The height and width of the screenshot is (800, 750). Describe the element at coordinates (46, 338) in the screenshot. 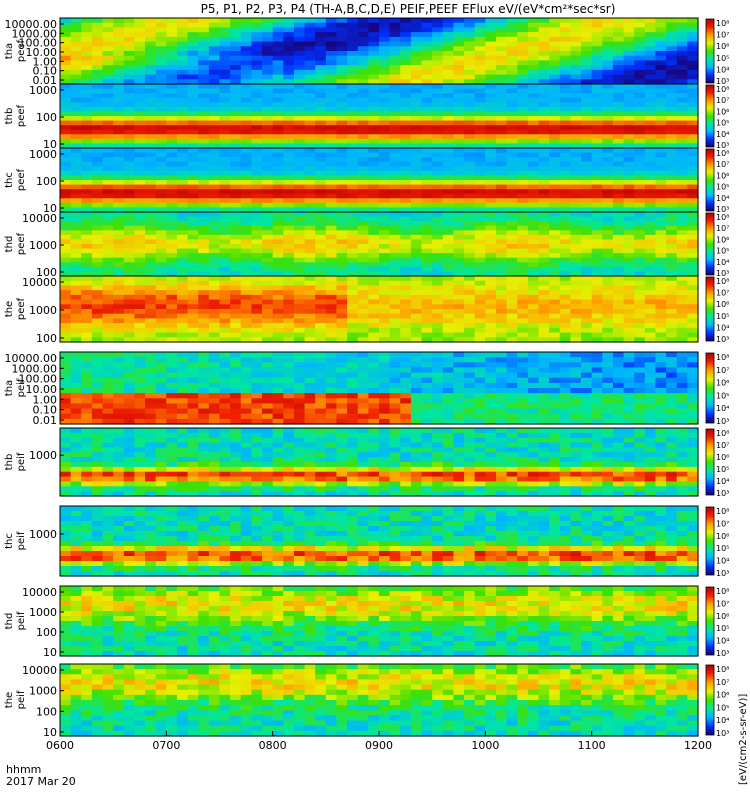

I see `y-tick-label: 100` at that location.